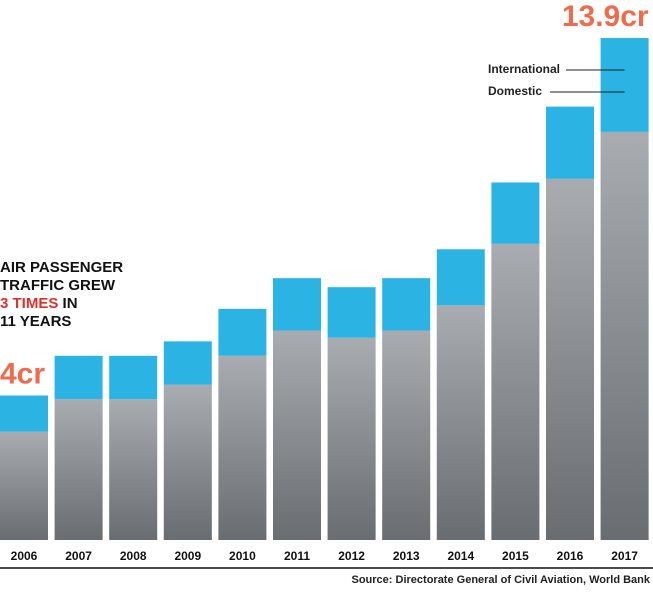  Describe the element at coordinates (58, 285) in the screenshot. I see `heading-line: TRAFFIC GREW` at that location.